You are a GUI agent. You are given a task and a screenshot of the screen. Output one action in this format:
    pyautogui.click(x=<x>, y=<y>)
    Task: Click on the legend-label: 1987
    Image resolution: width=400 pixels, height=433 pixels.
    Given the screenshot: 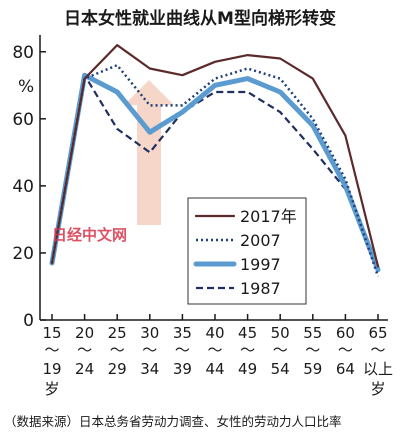 What is the action you would take?
    pyautogui.click(x=260, y=288)
    